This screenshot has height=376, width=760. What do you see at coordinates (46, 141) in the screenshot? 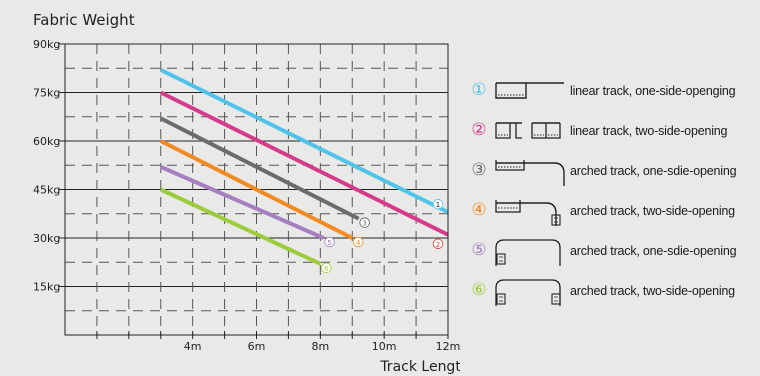
I see `y-tick-label: 60kg` at bounding box center [46, 141].